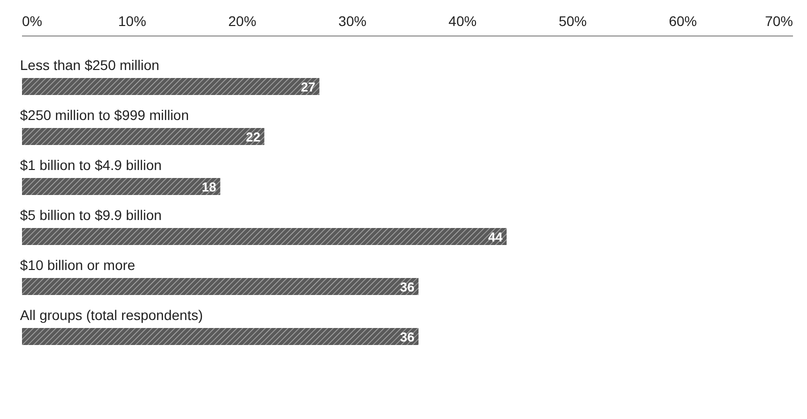 The image size is (807, 419). Describe the element at coordinates (352, 21) in the screenshot. I see `x-tick-label: 30%` at that location.